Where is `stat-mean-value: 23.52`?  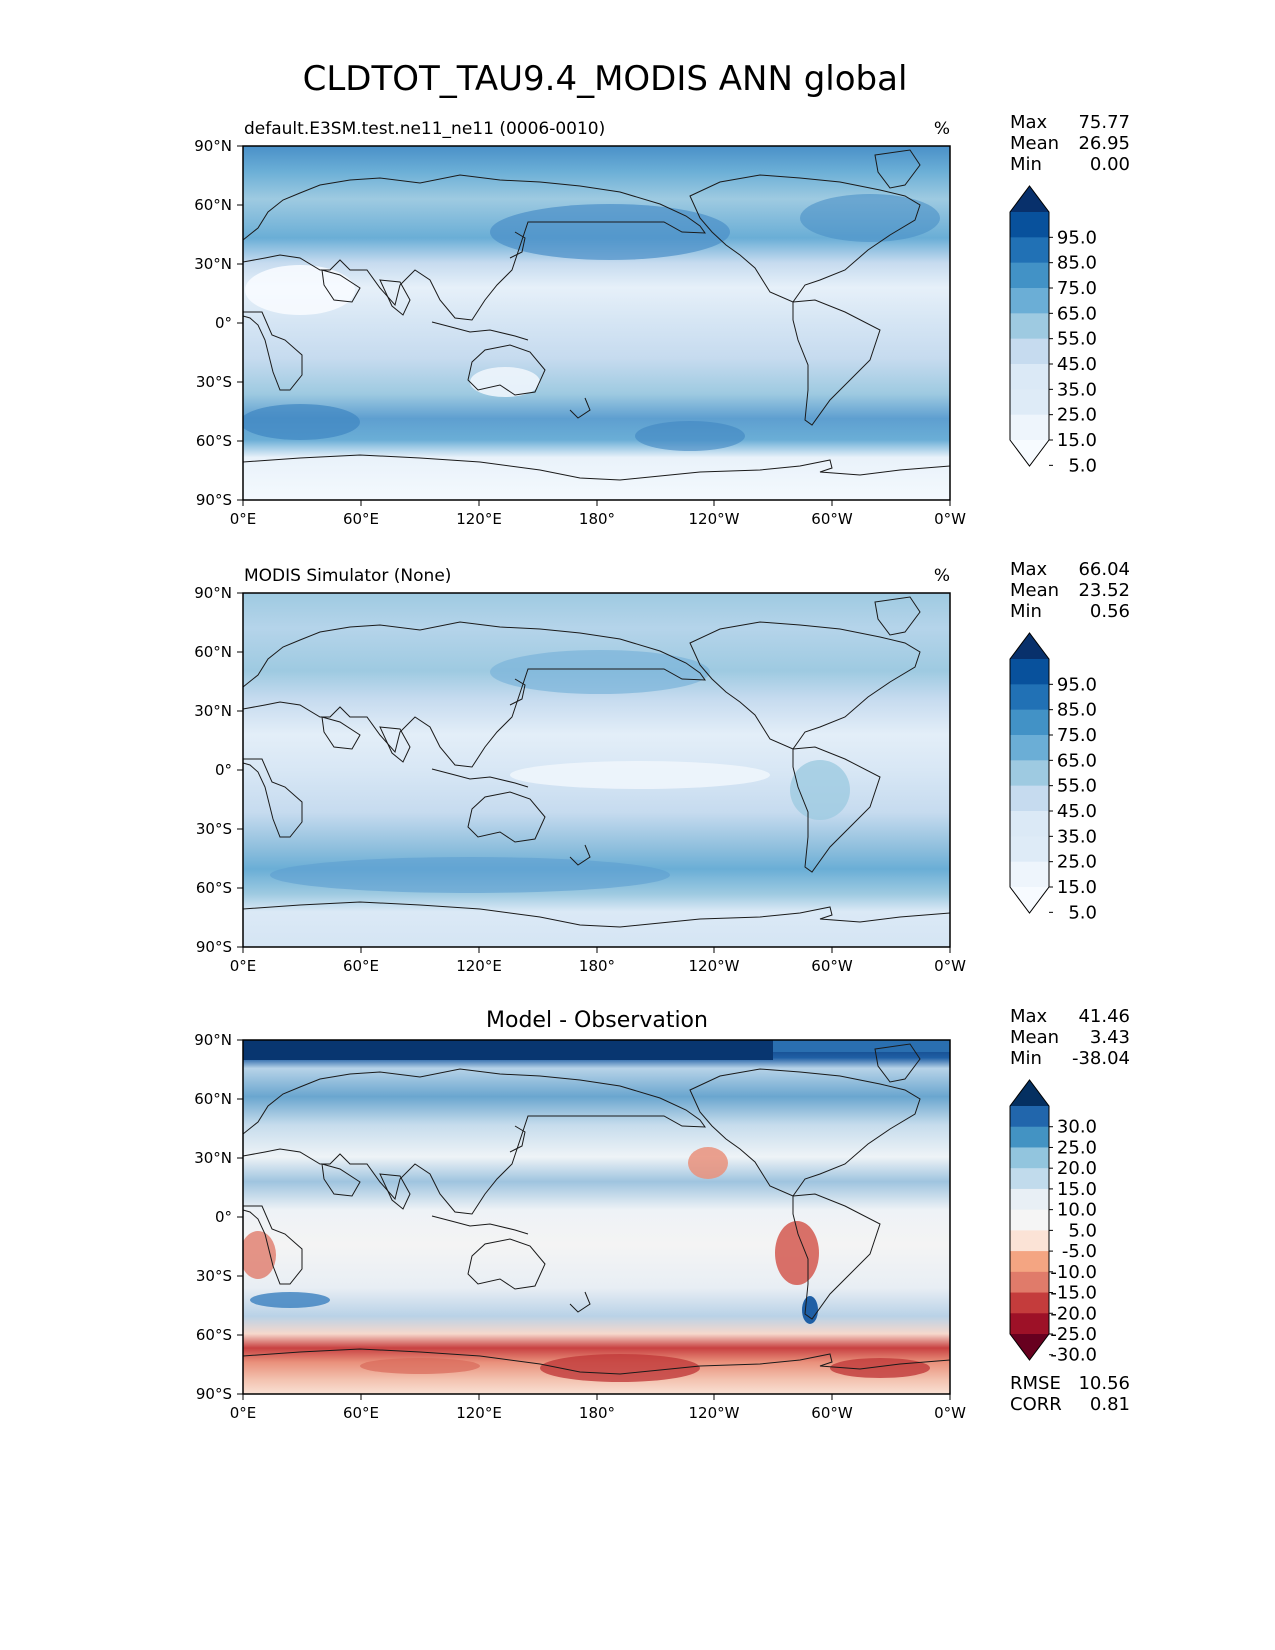 stat-mean-value: 23.52 is located at coordinates (1104, 590).